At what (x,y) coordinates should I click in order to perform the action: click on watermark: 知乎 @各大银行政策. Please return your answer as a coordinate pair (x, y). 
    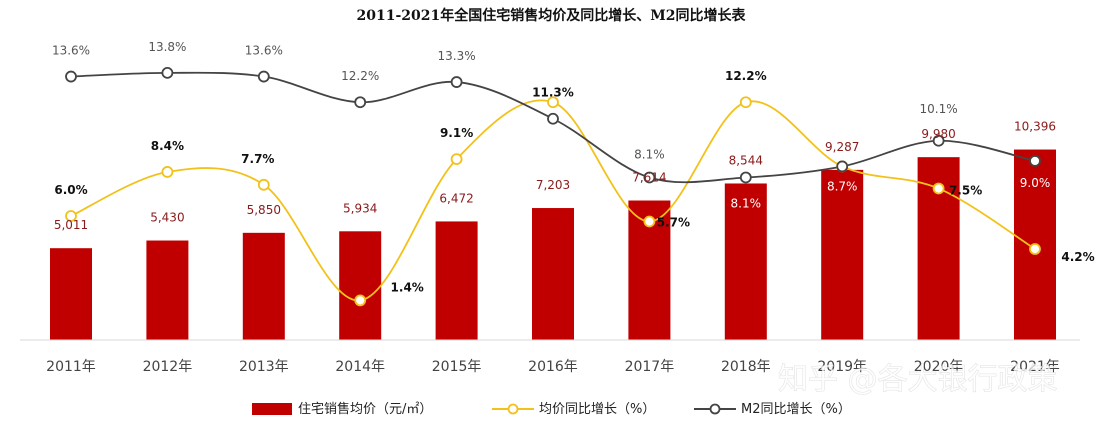
    Looking at the image, I should click on (918, 379).